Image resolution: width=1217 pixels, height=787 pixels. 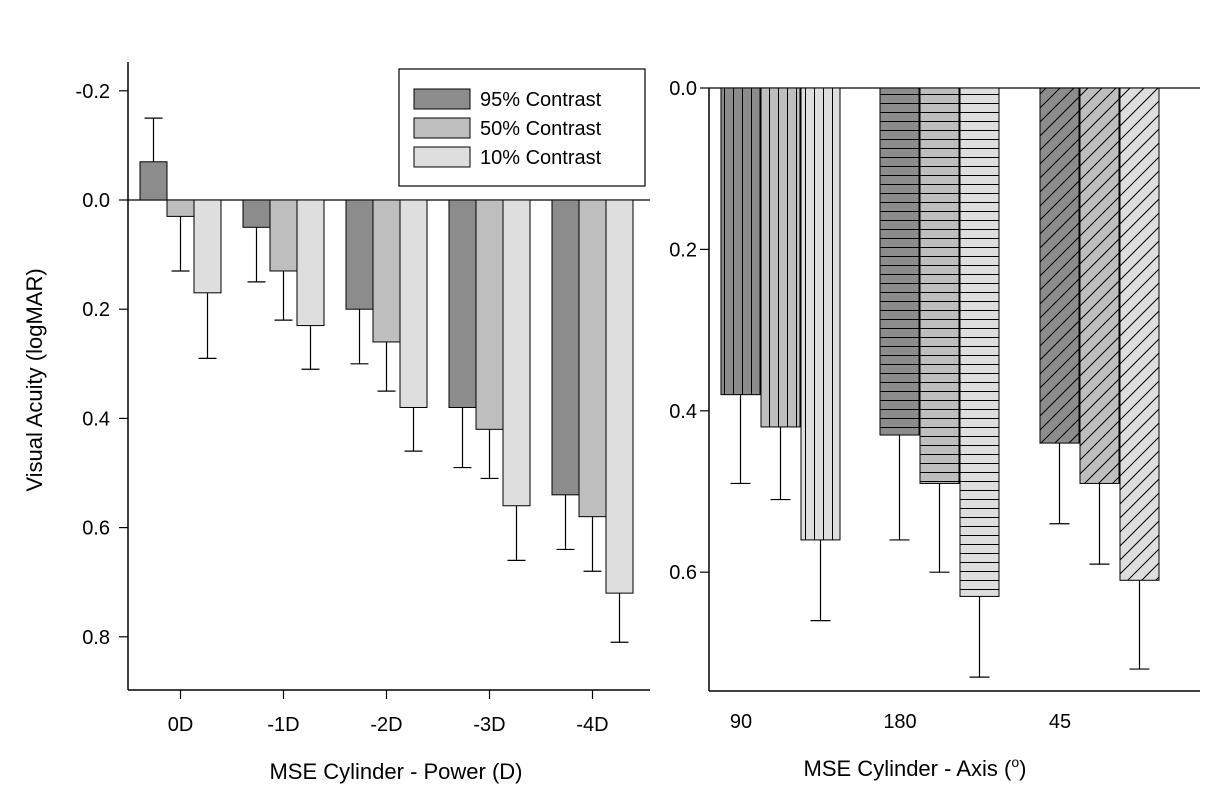 What do you see at coordinates (683, 250) in the screenshot?
I see `right-y-tick-label: 0.2` at bounding box center [683, 250].